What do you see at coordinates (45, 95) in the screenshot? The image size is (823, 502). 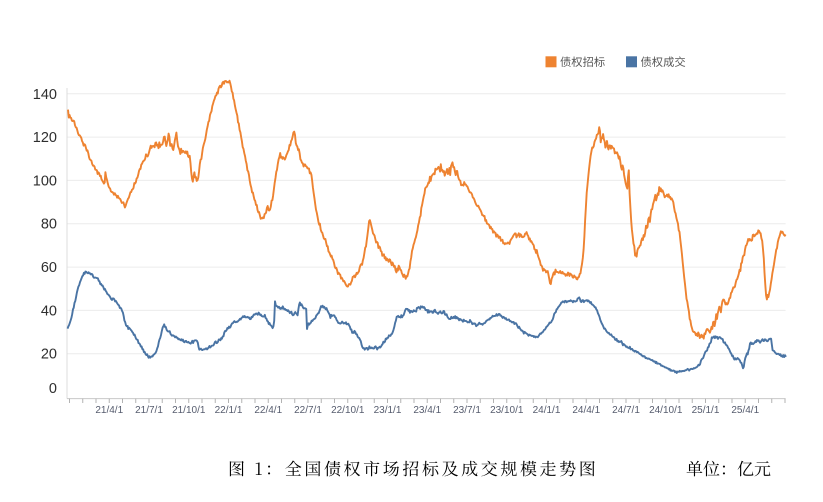 I see `svg-text: 140` at bounding box center [45, 95].